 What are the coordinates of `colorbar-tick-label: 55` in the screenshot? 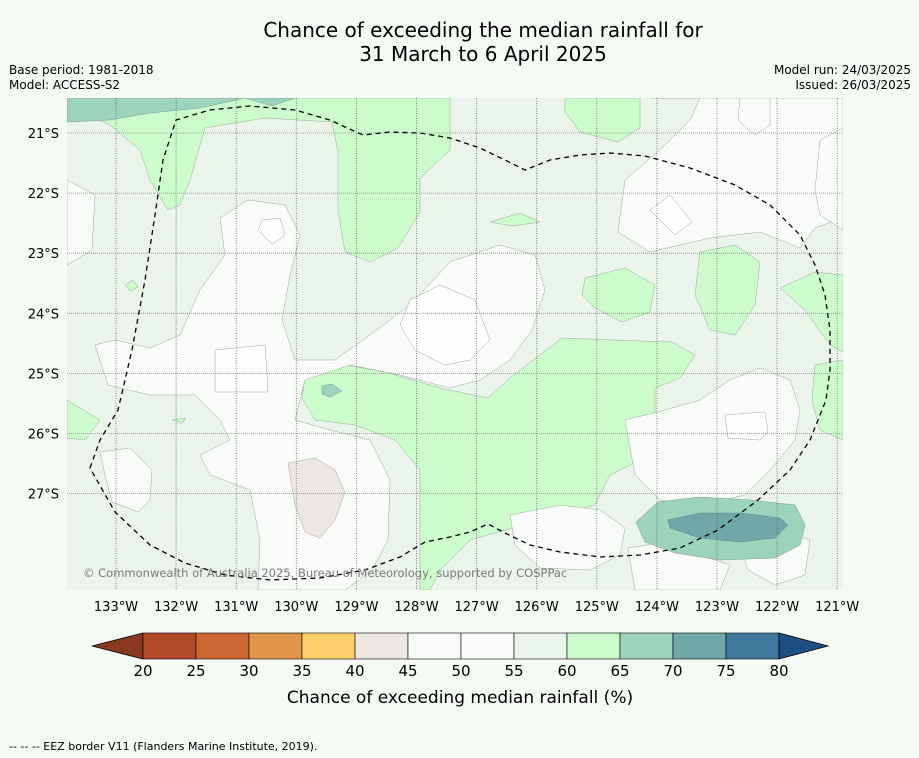 It's located at (513, 671).